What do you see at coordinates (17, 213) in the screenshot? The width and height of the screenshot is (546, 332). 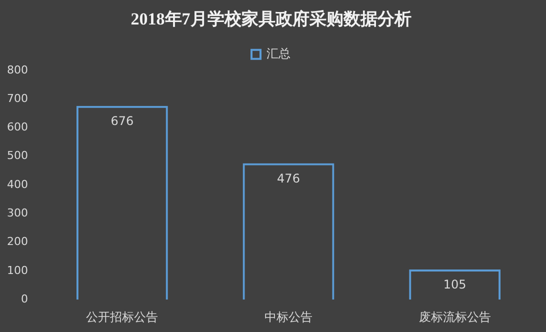 I see `y-tick-label: 300` at bounding box center [17, 213].